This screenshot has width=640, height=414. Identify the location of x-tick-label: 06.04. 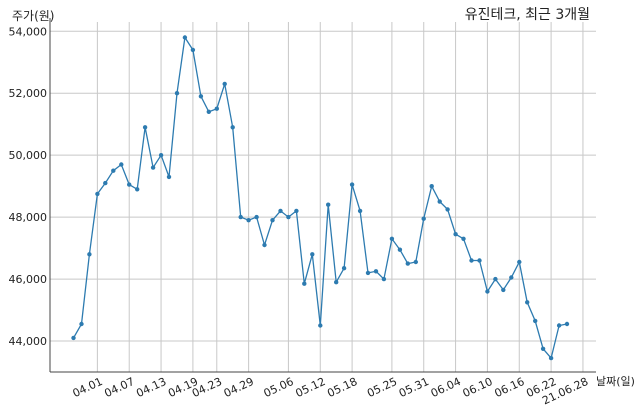
(446, 387).